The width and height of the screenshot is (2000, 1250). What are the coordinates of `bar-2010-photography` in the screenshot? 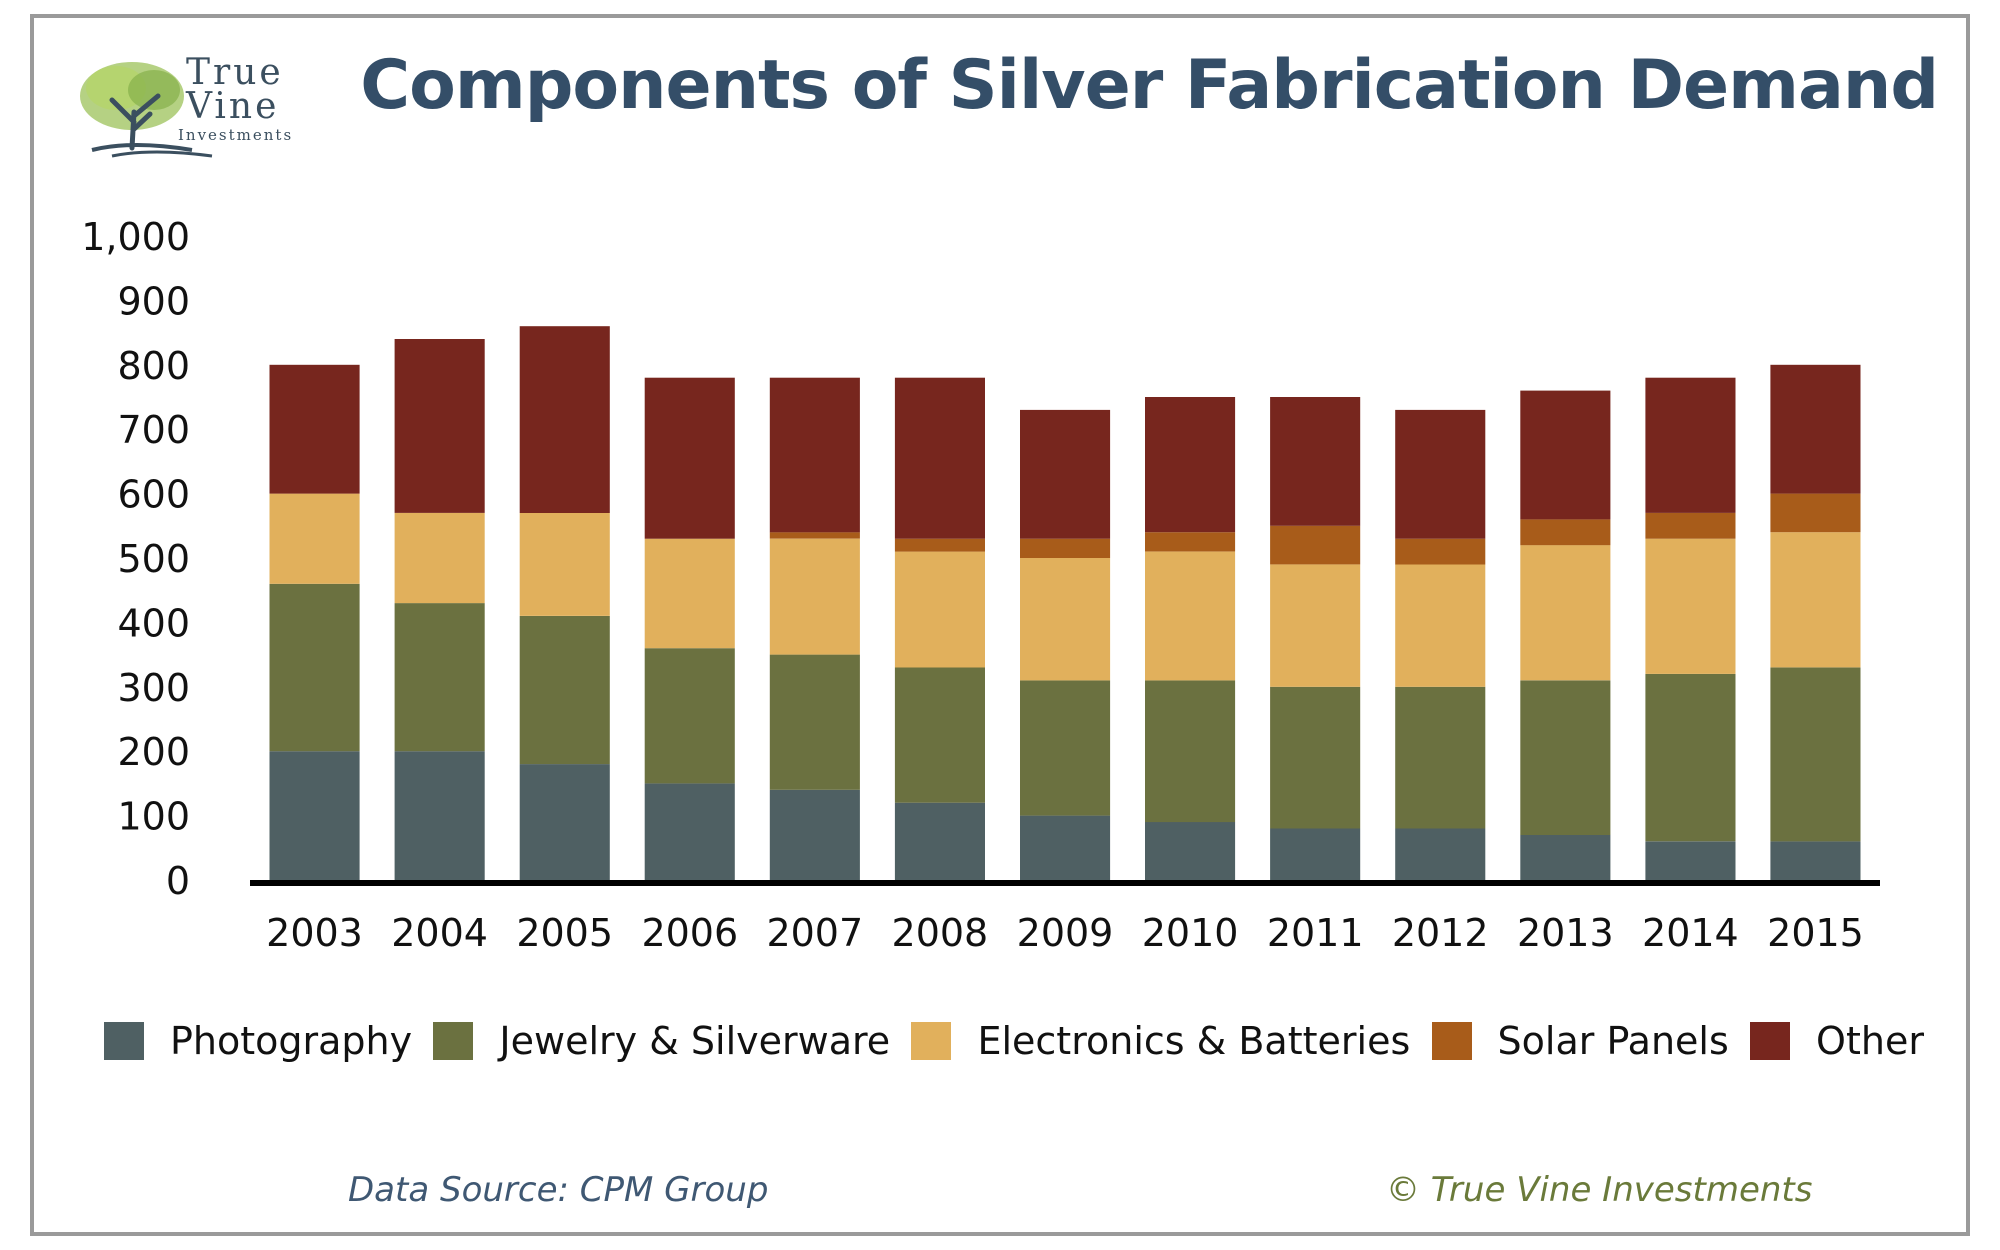 It's located at (1190, 851).